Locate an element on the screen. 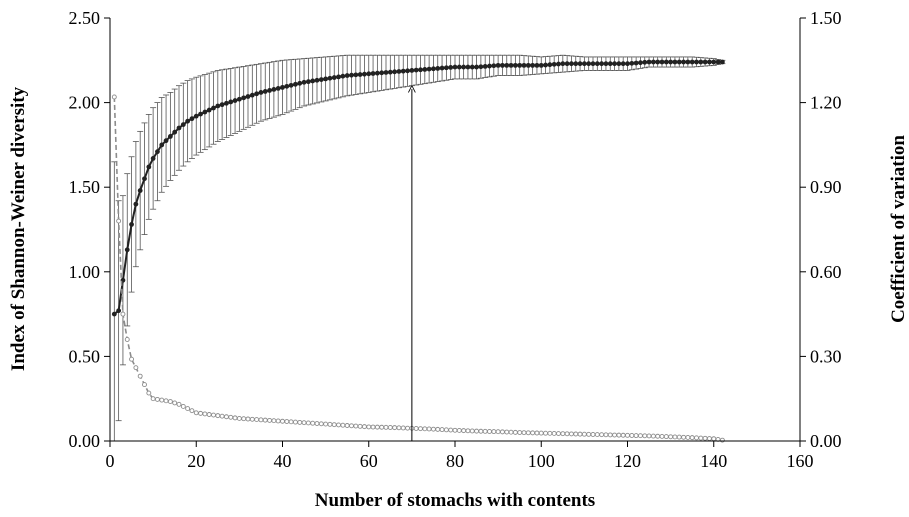 Image resolution: width=909 pixels, height=517 pixels. y-axis-right-title: Coefficient of variation is located at coordinates (898, 229).